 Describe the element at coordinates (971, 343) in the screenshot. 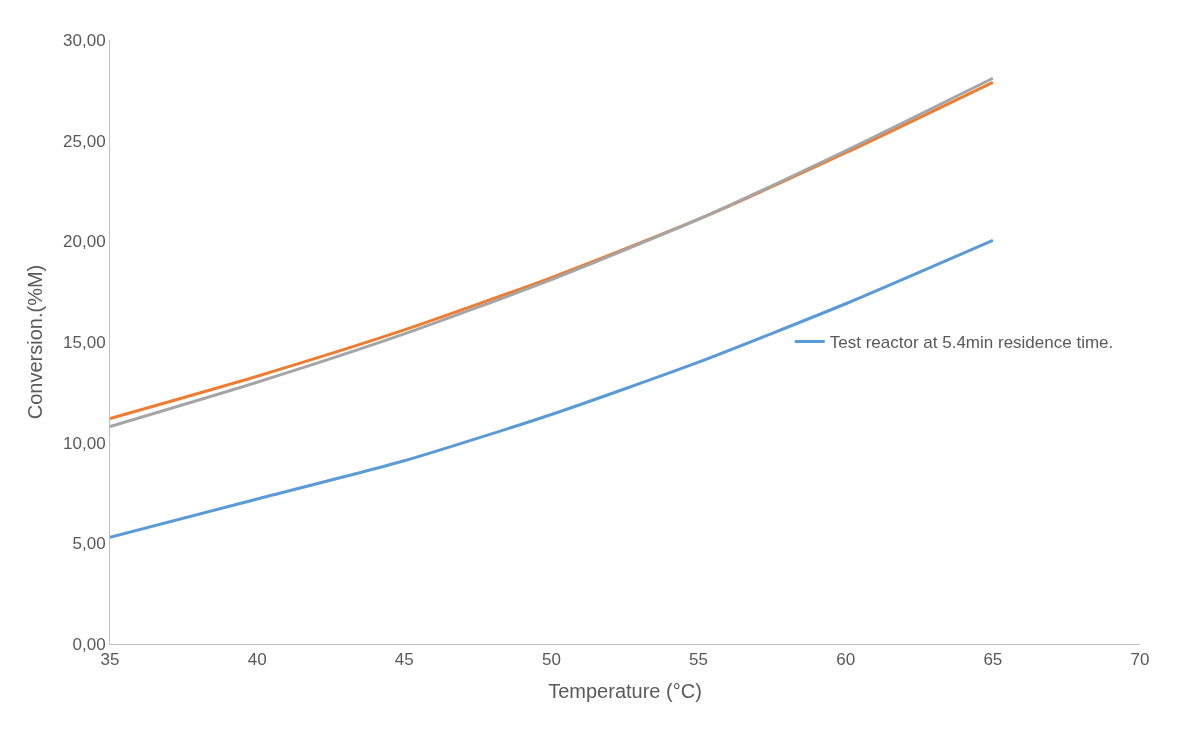

I see `legend-label: Test reactor at 5.4min residence time.` at that location.